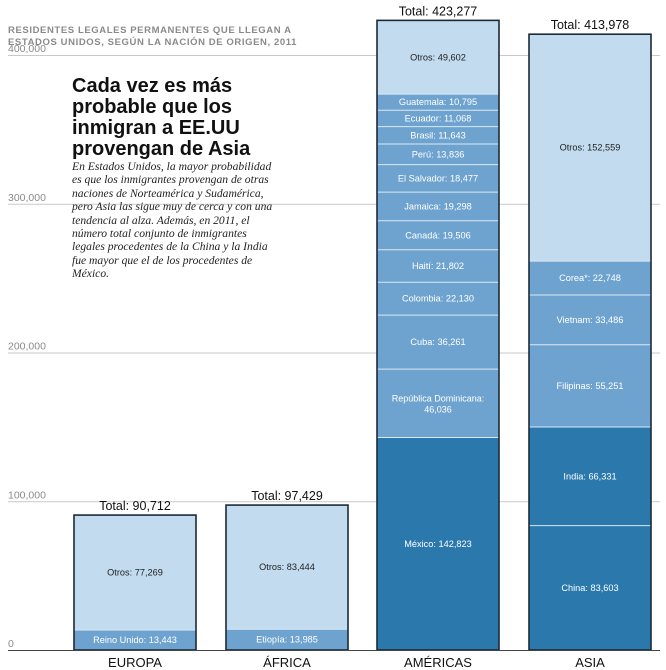 The width and height of the screenshot is (666, 670). I want to click on segment-label: Vietnam: 33,486, so click(590, 320).